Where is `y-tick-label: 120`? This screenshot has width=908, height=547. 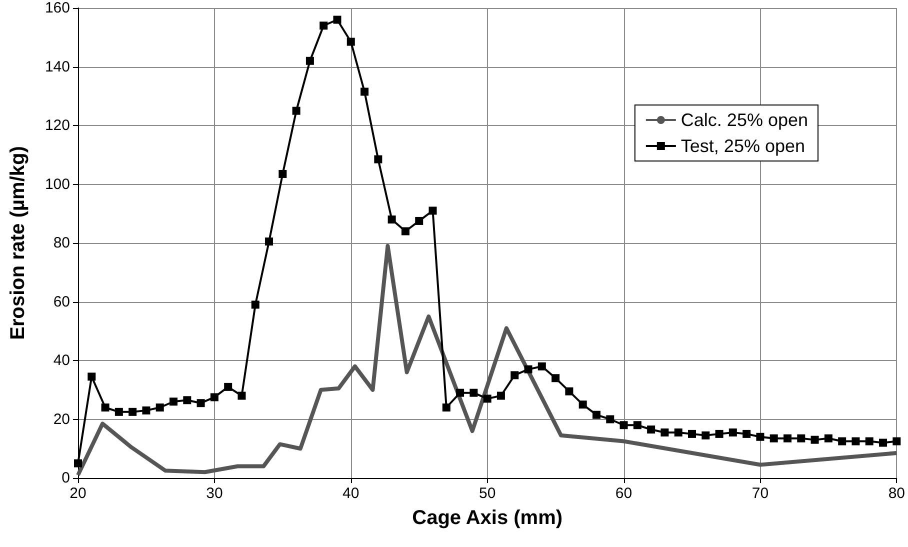
y-tick-label: 120 is located at coordinates (57, 125).